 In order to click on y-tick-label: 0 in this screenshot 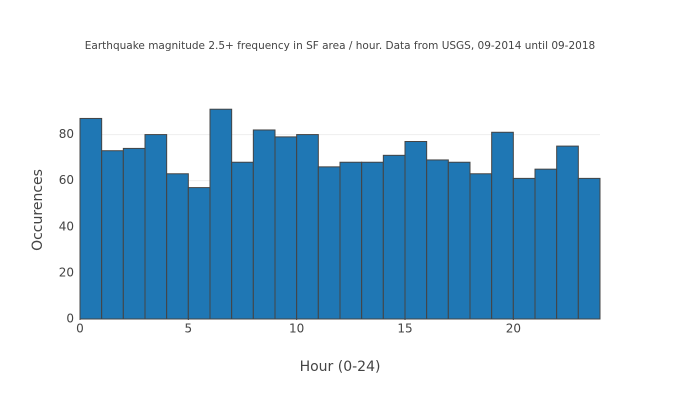, I will do `click(70, 319)`.